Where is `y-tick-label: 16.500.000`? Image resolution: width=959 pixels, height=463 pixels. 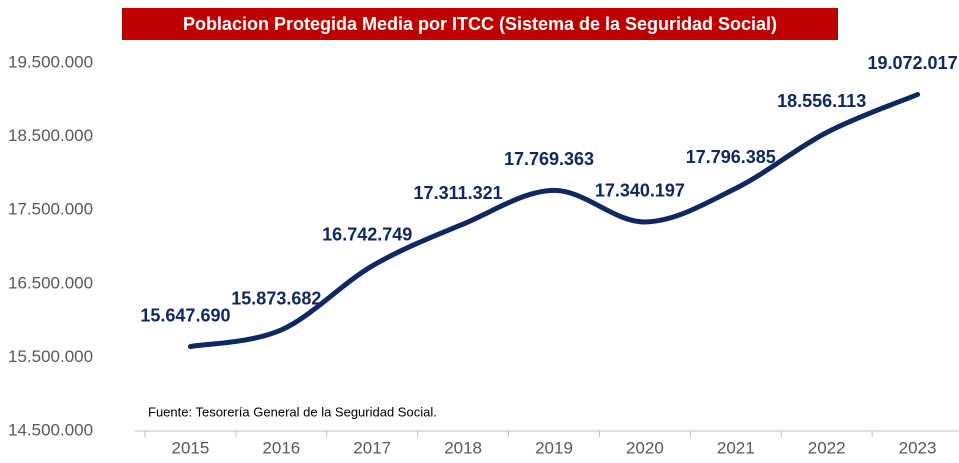 y-tick-label: 16.500.000 is located at coordinates (50, 282).